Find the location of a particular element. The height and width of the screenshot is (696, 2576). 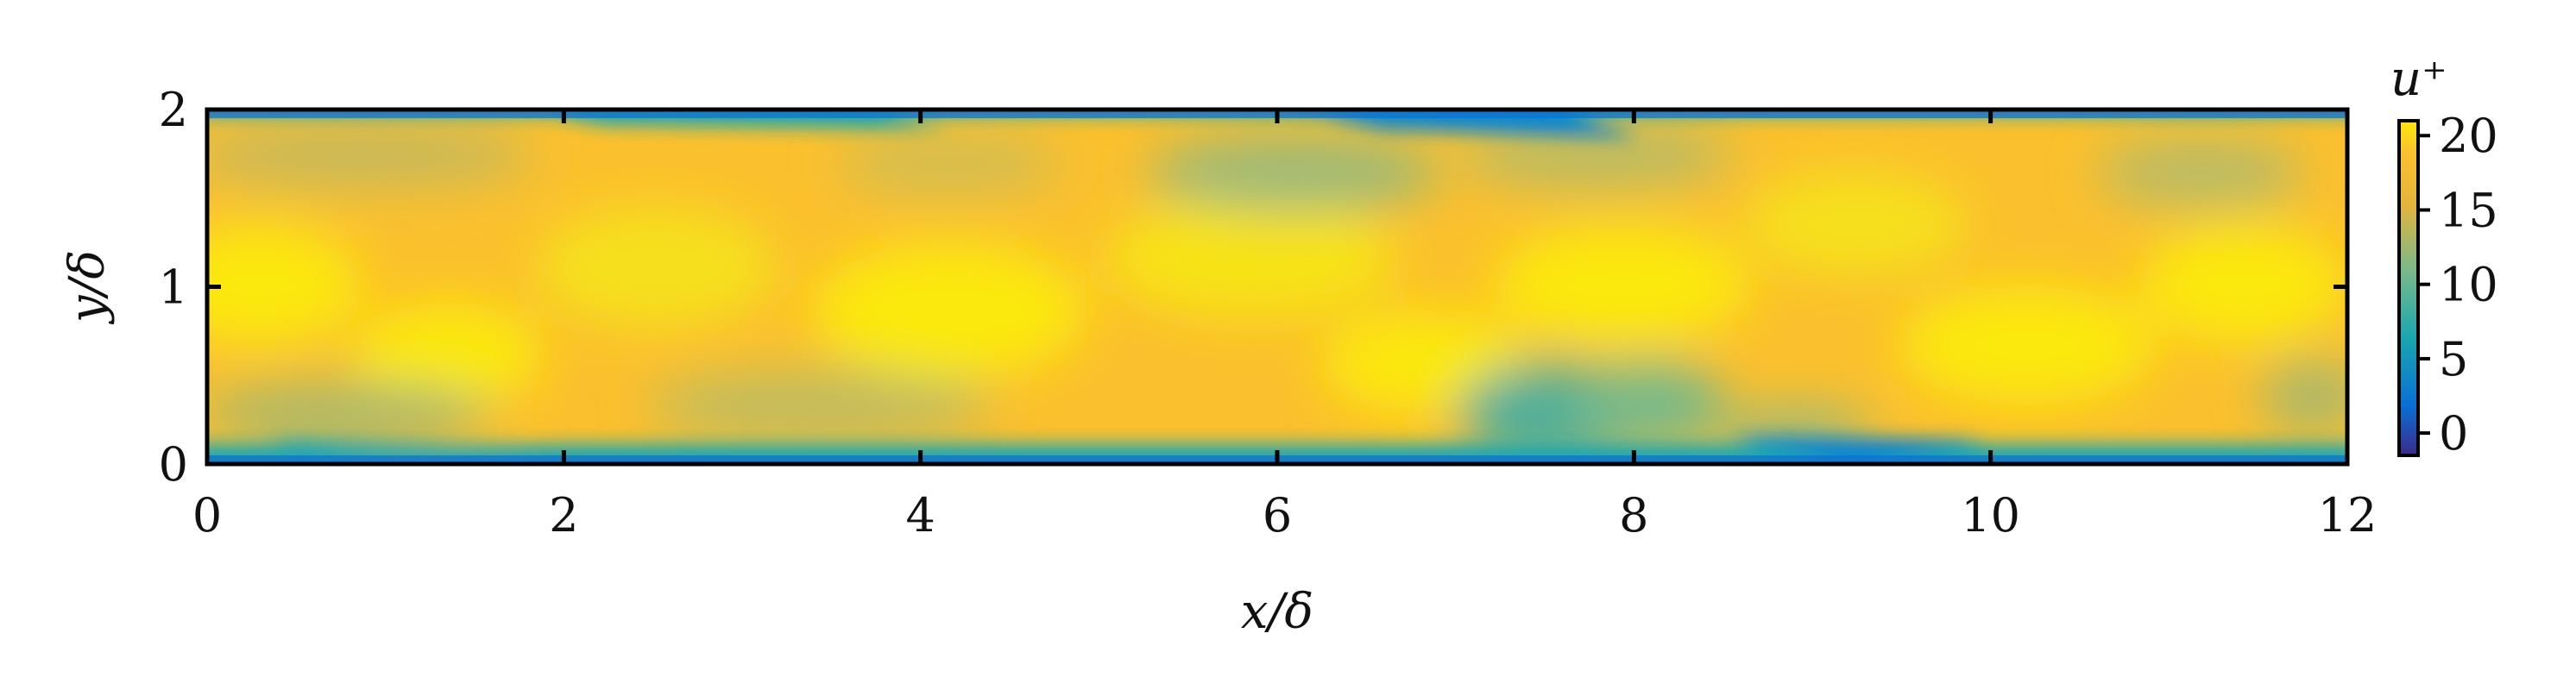

y-tick-label: 2 is located at coordinates (173, 110).